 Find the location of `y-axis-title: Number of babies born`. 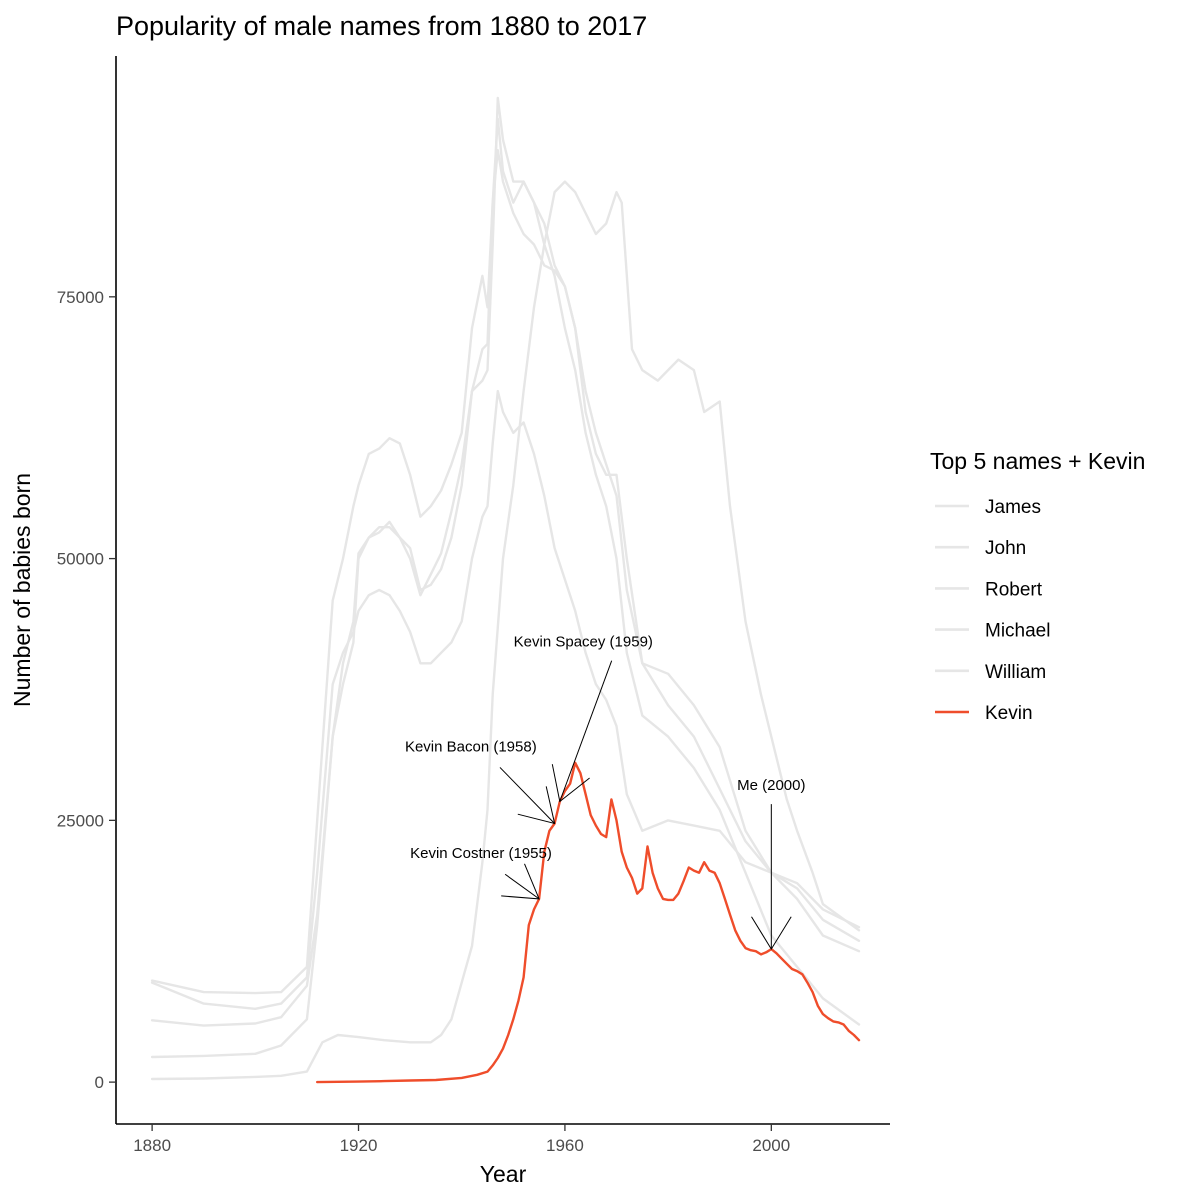

y-axis-title: Number of babies born is located at coordinates (22, 590).